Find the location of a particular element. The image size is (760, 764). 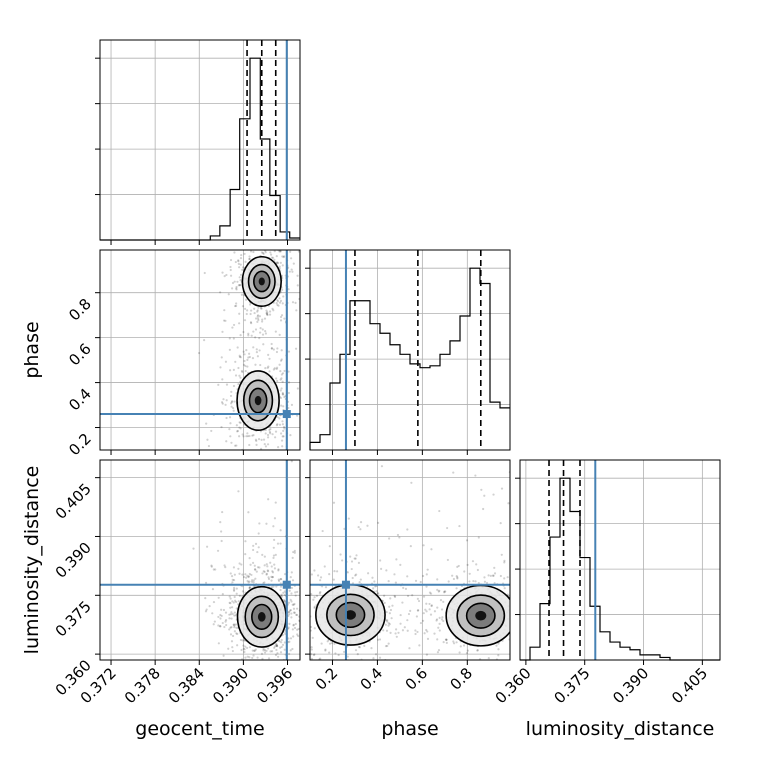

density-contour is located at coordinates (481, 615).